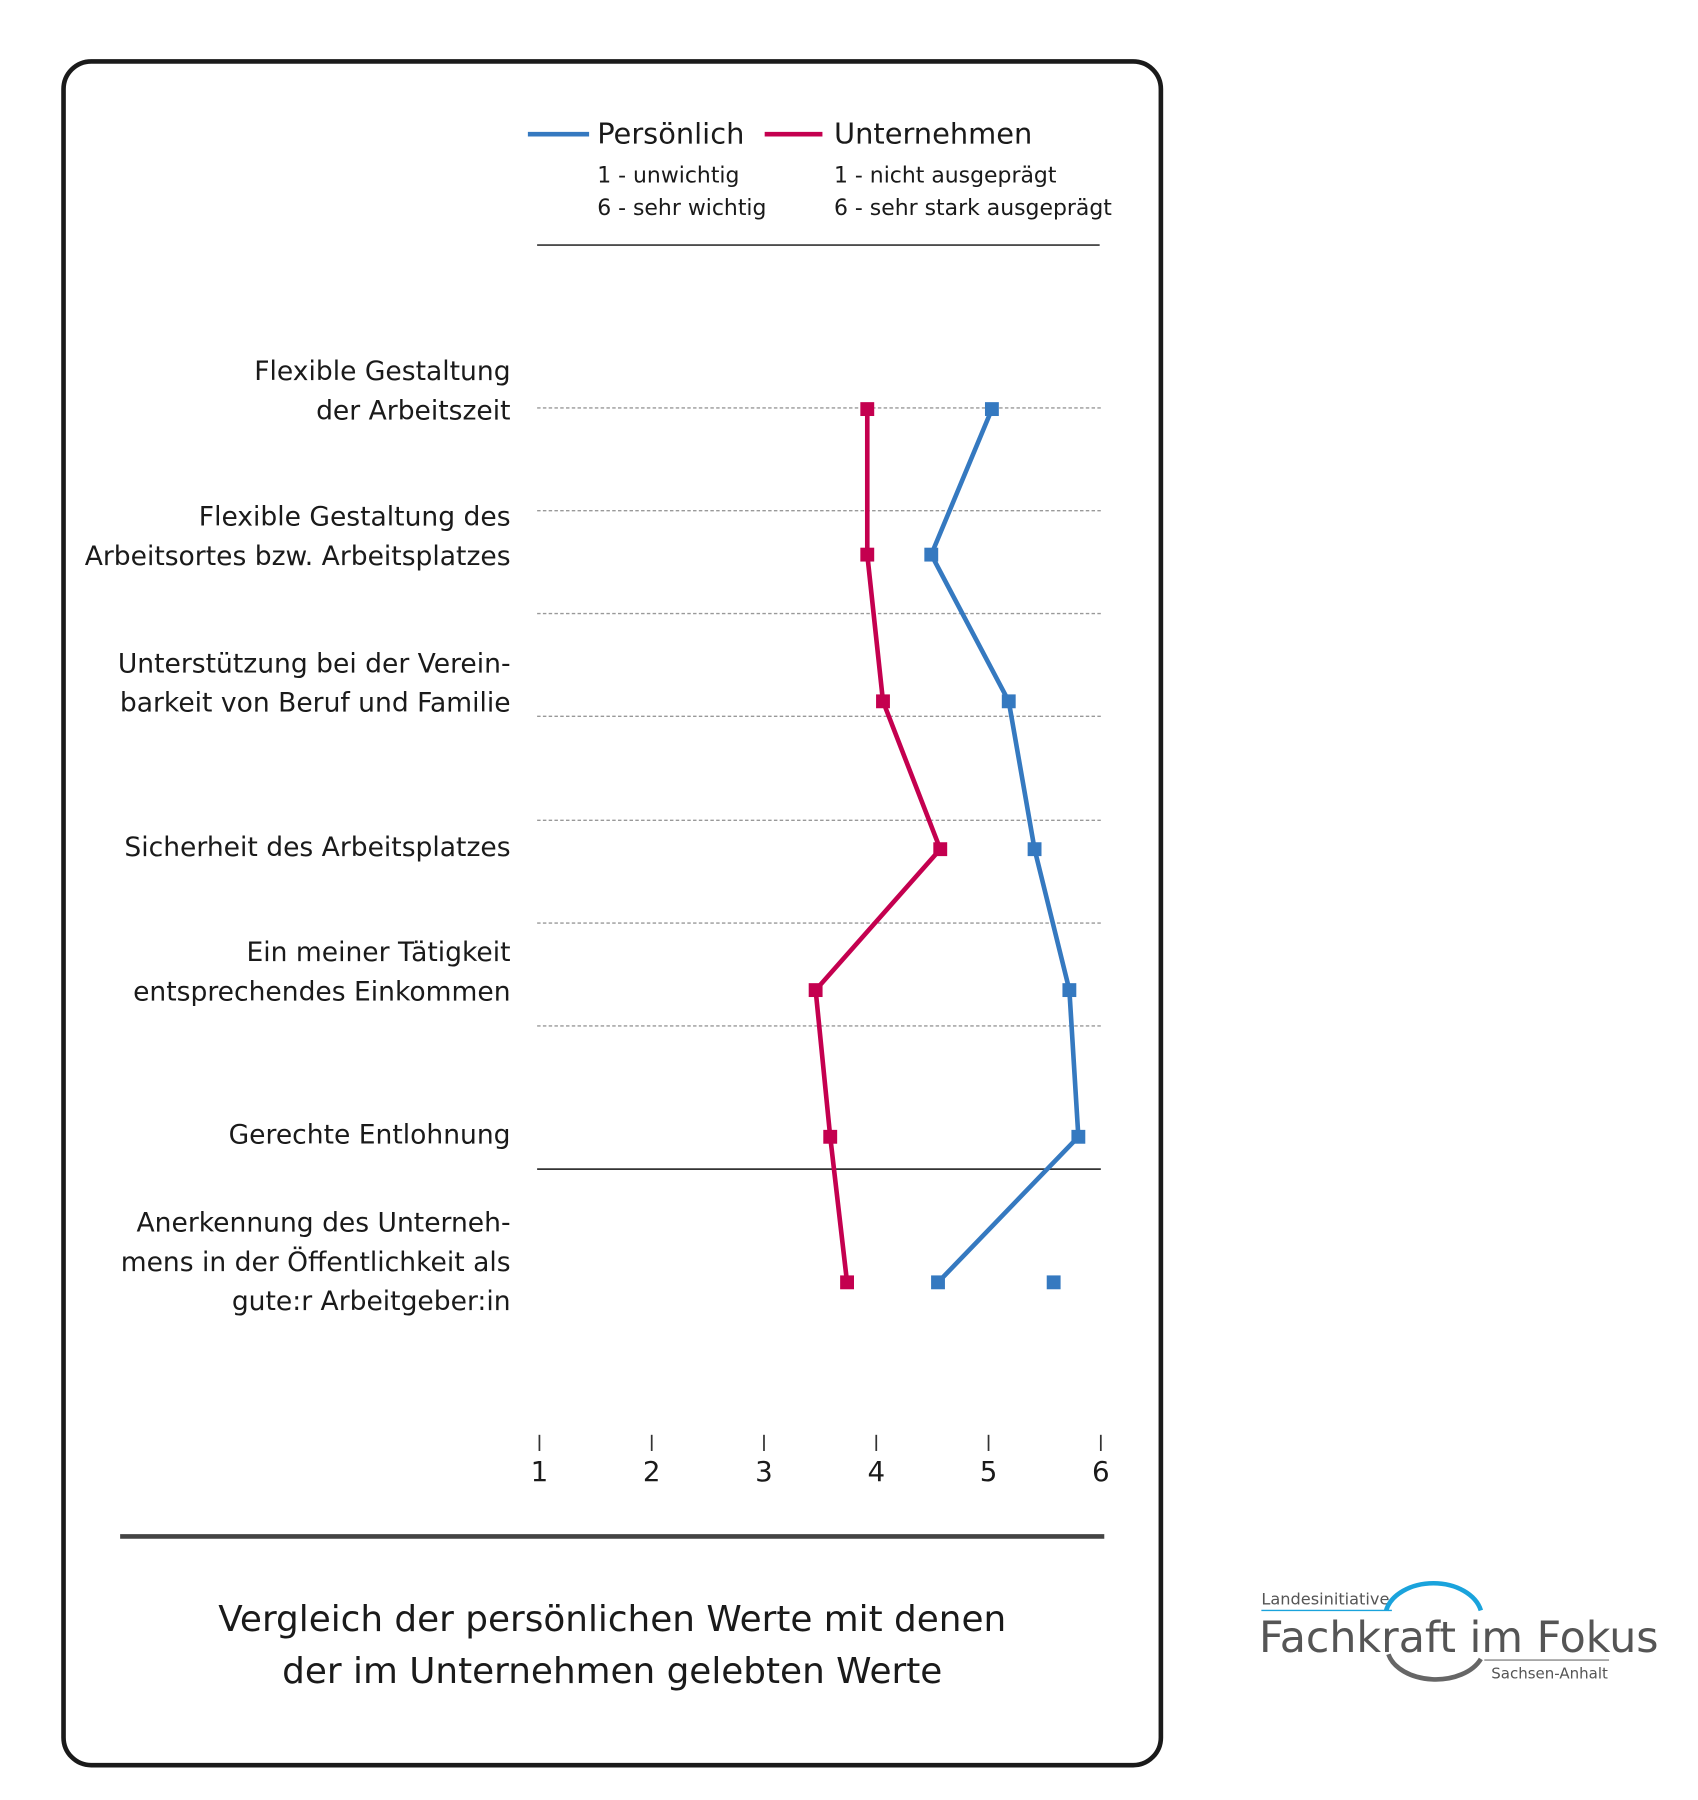 This screenshot has width=1698, height=1800. Describe the element at coordinates (355, 517) in the screenshot. I see `category-label: Flexible Gestaltung des` at that location.